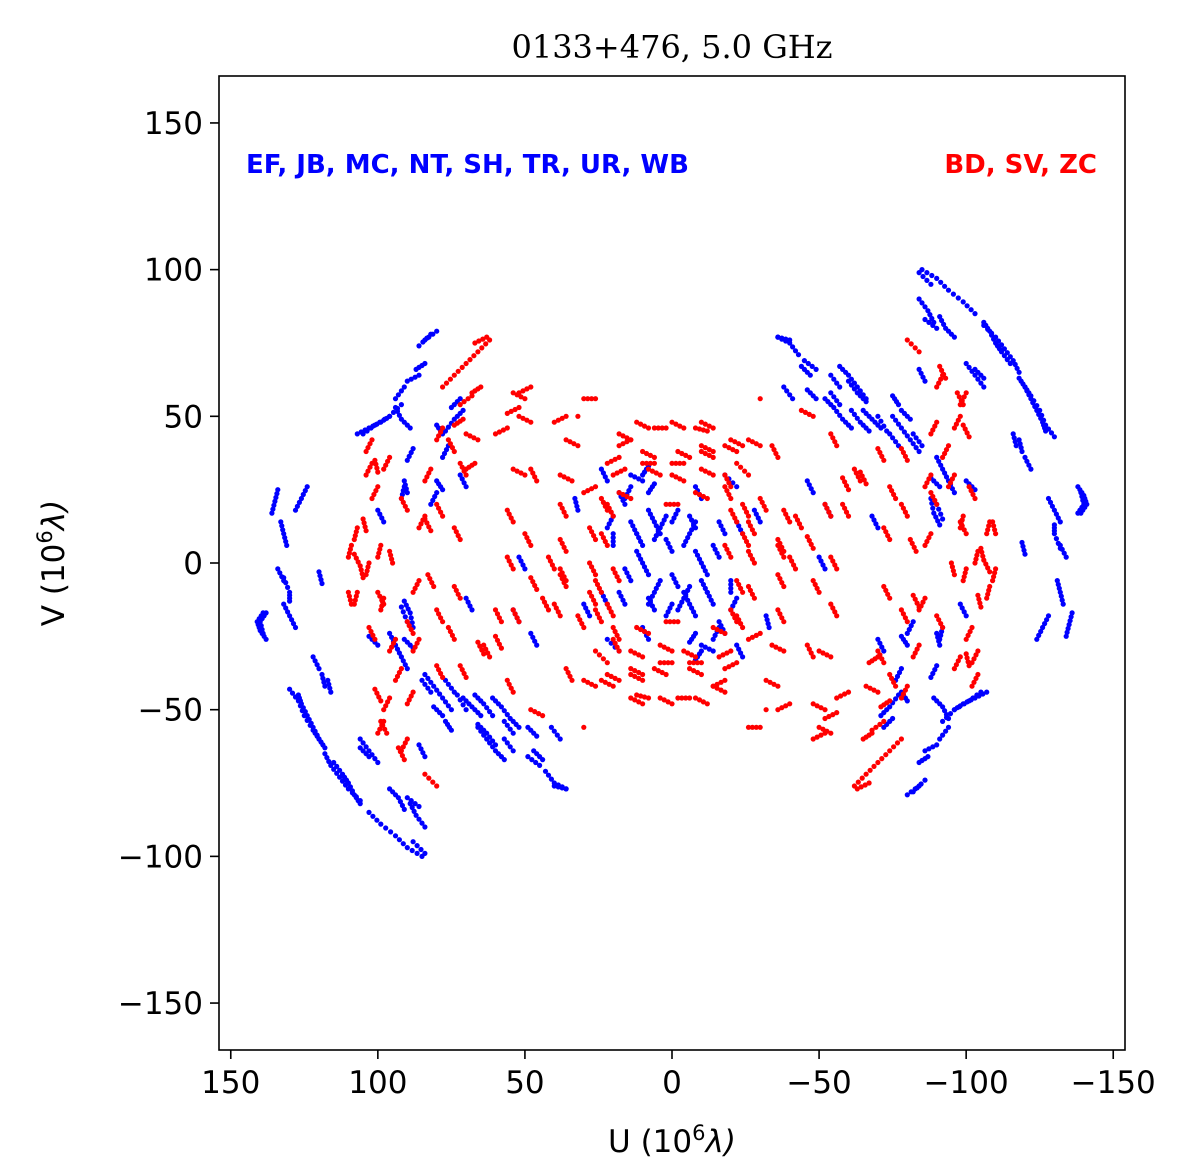 Image resolution: width=1196 pixels, height=1171 pixels. What do you see at coordinates (818, 1083) in the screenshot?
I see `x-tick-label: −50` at bounding box center [818, 1083].